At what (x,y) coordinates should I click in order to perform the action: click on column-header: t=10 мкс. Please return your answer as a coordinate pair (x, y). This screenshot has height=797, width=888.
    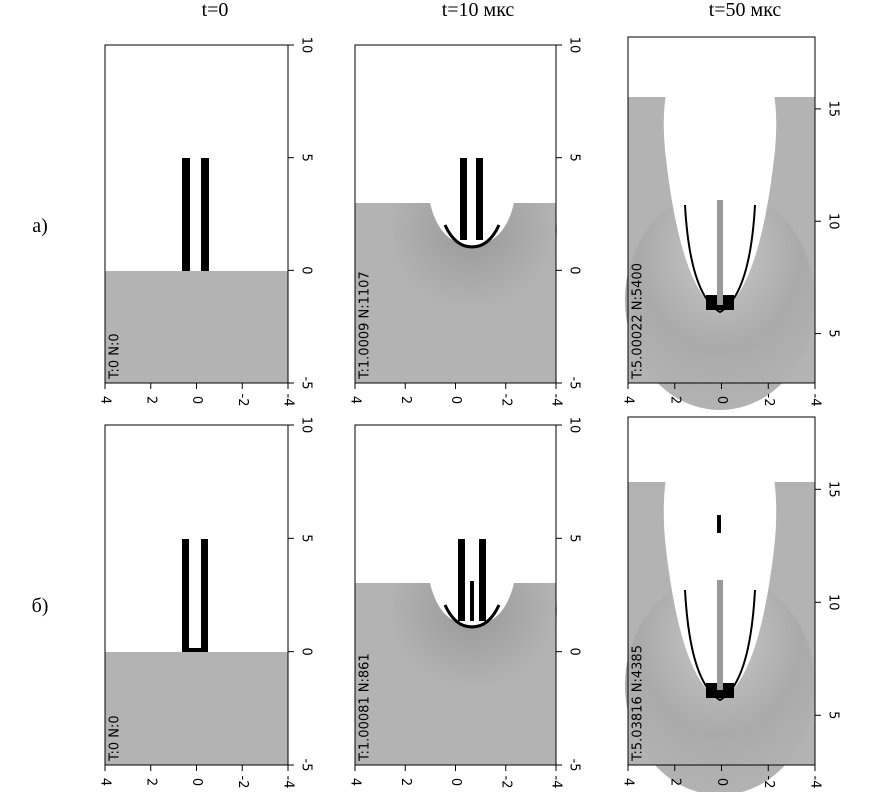
    Looking at the image, I should click on (478, 10).